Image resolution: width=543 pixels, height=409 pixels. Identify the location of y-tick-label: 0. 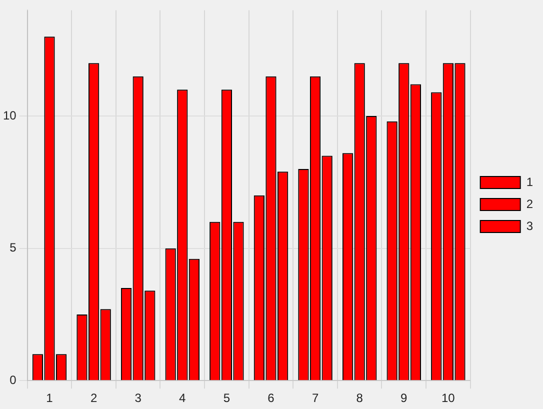
(13, 379).